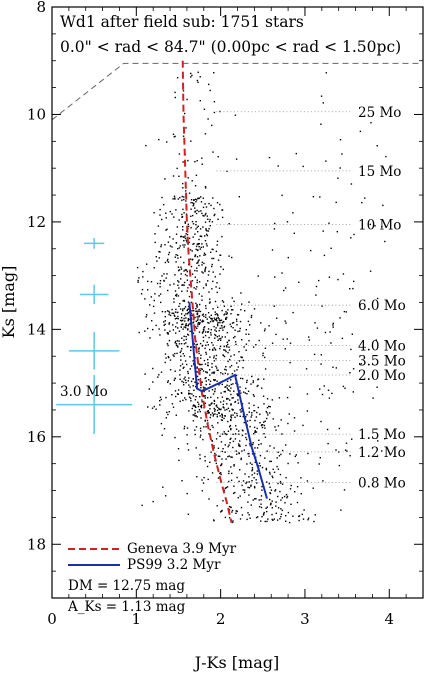  What do you see at coordinates (36, 329) in the screenshot?
I see `y-tick-label: 14` at bounding box center [36, 329].